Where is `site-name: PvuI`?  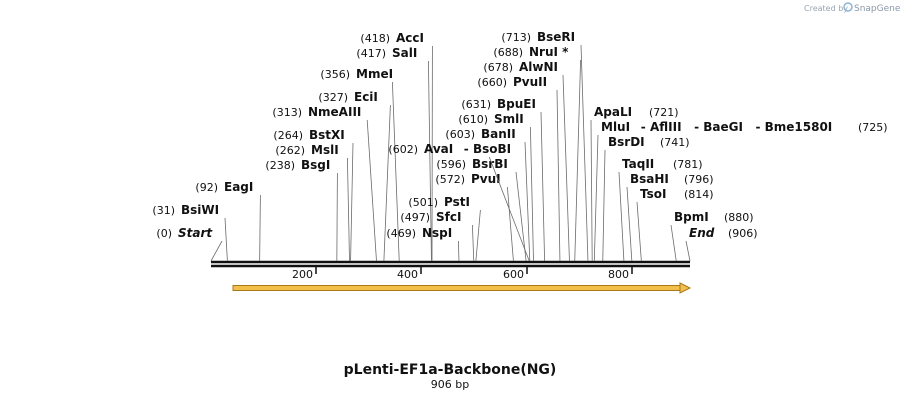 site-name: PvuI is located at coordinates (486, 179).